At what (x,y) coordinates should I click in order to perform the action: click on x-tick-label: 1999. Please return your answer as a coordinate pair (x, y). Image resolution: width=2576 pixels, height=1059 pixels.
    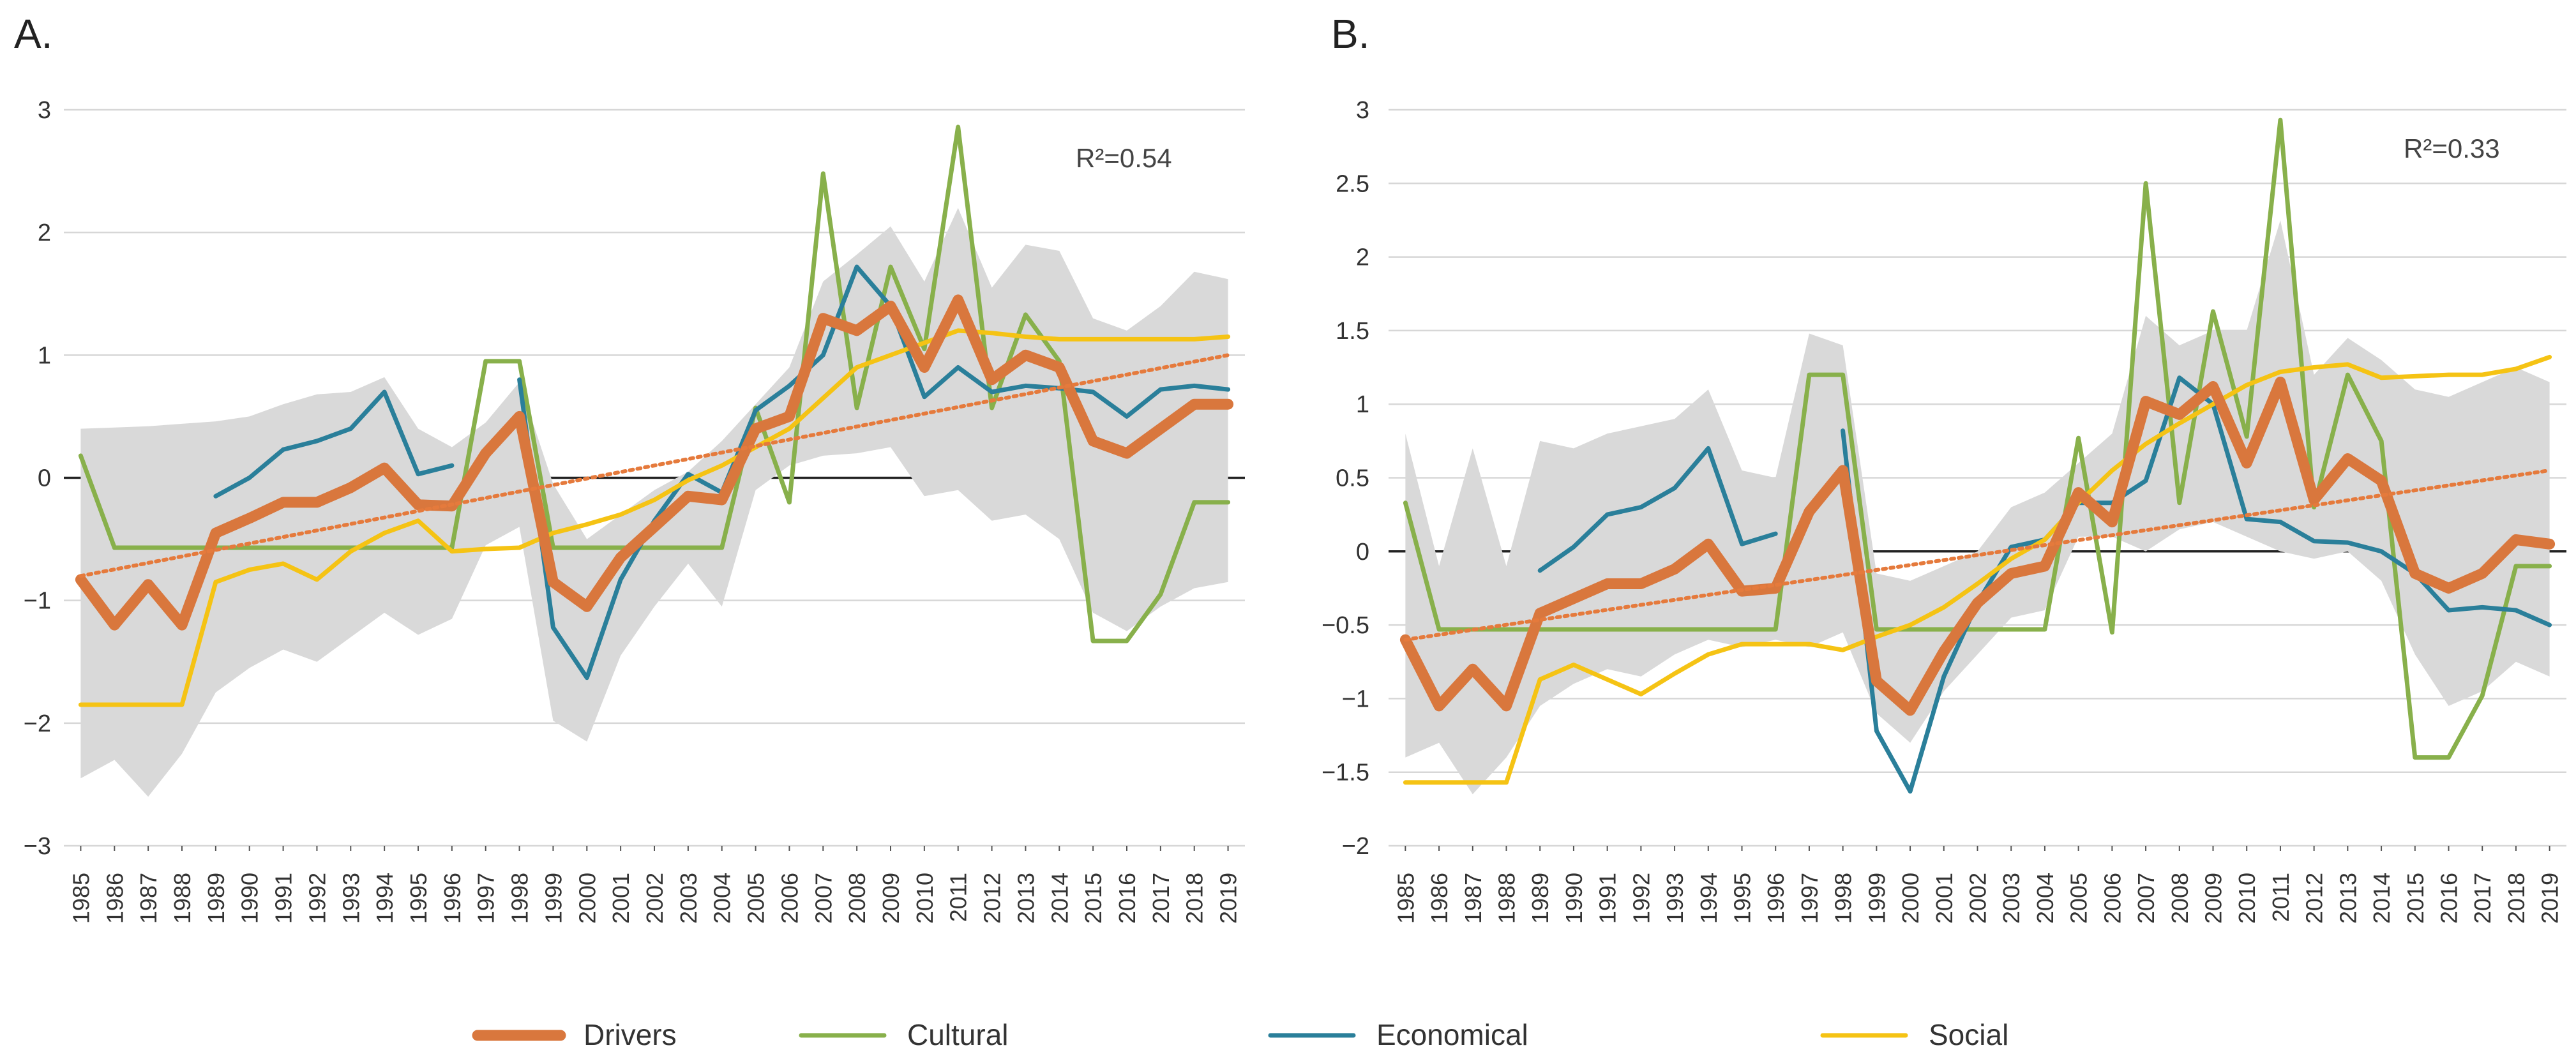
    Looking at the image, I should click on (553, 899).